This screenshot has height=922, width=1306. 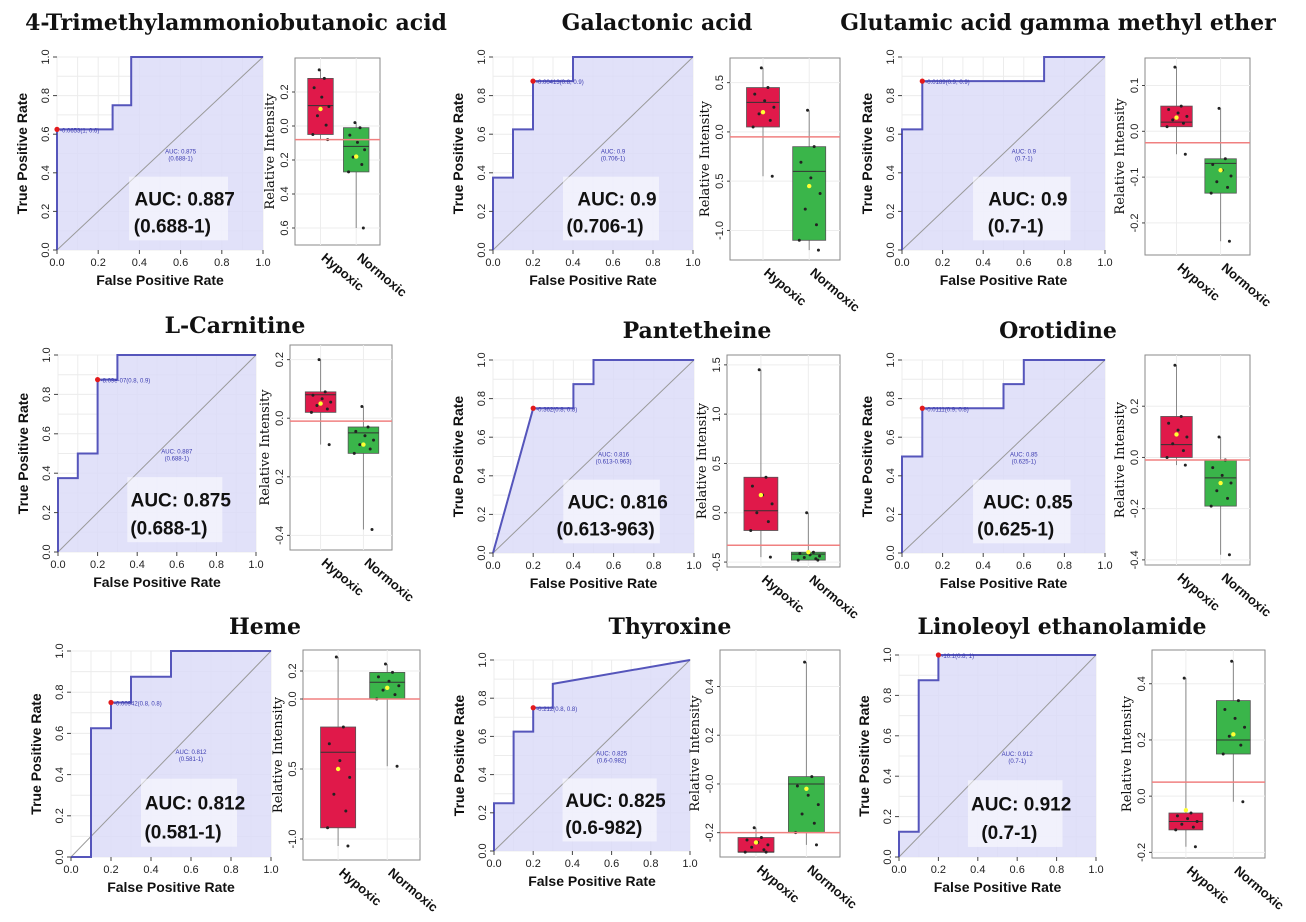 I want to click on roc-auc-small-ci: (0.706-1), so click(x=613, y=160).